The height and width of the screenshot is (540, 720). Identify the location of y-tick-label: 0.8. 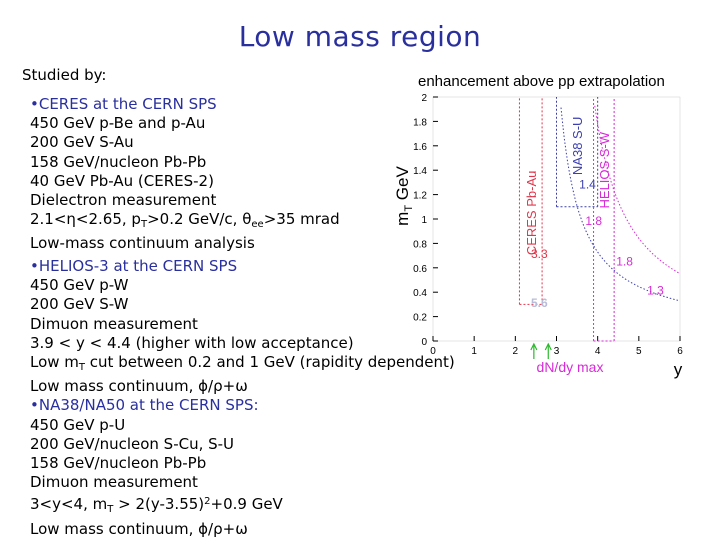
(420, 244).